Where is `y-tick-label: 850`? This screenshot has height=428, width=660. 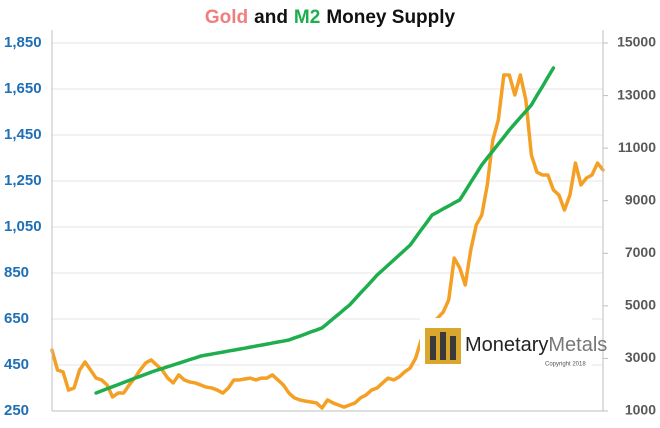
y-tick-label: 850 is located at coordinates (16, 272).